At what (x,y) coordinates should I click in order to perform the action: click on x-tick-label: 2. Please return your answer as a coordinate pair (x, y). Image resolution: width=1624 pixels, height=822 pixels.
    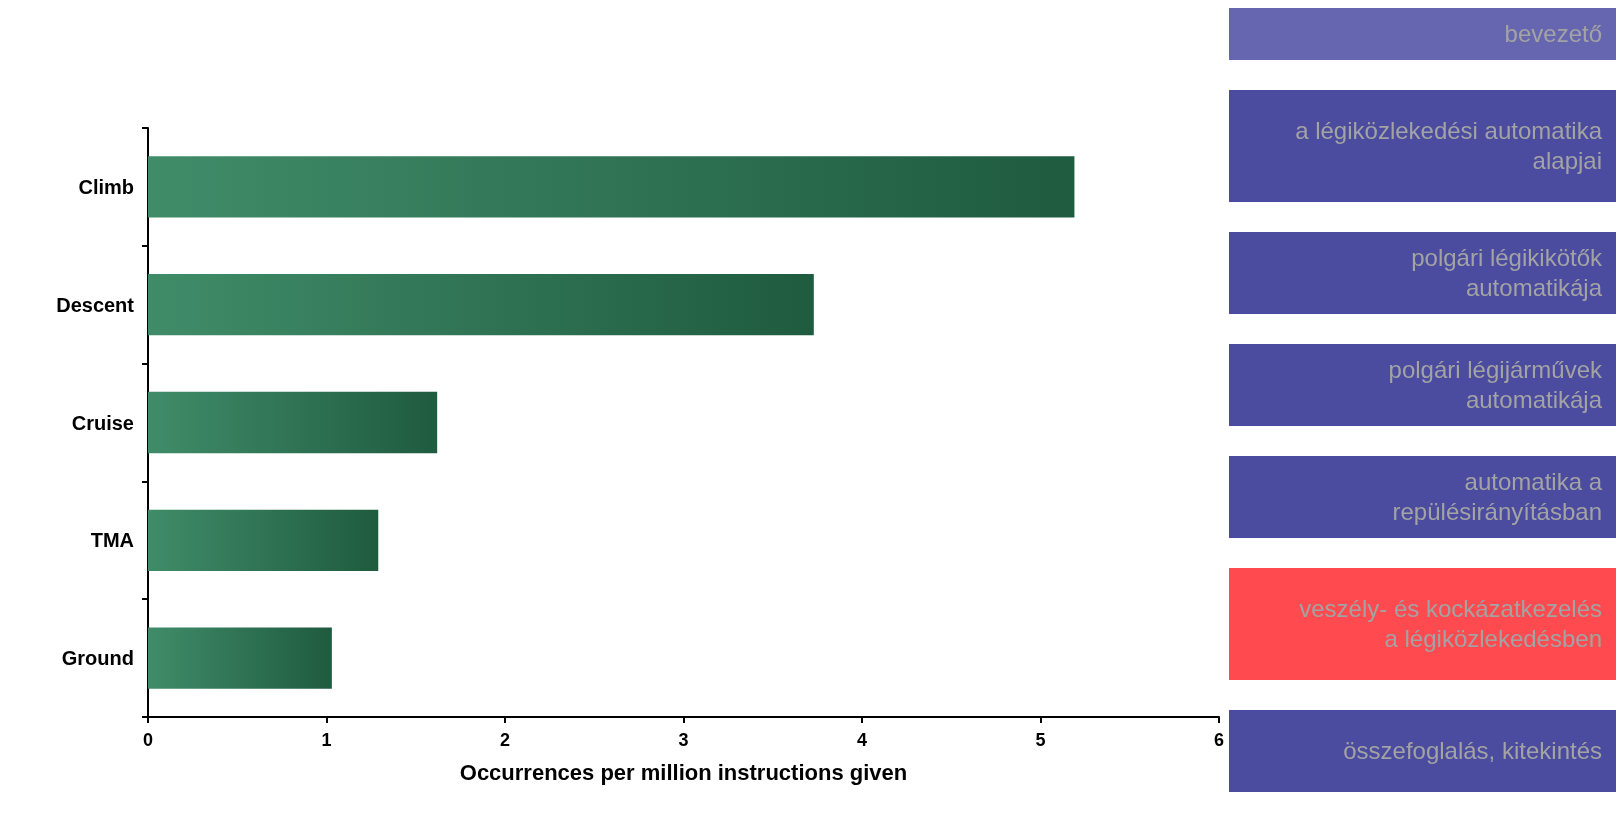
    Looking at the image, I should click on (505, 740).